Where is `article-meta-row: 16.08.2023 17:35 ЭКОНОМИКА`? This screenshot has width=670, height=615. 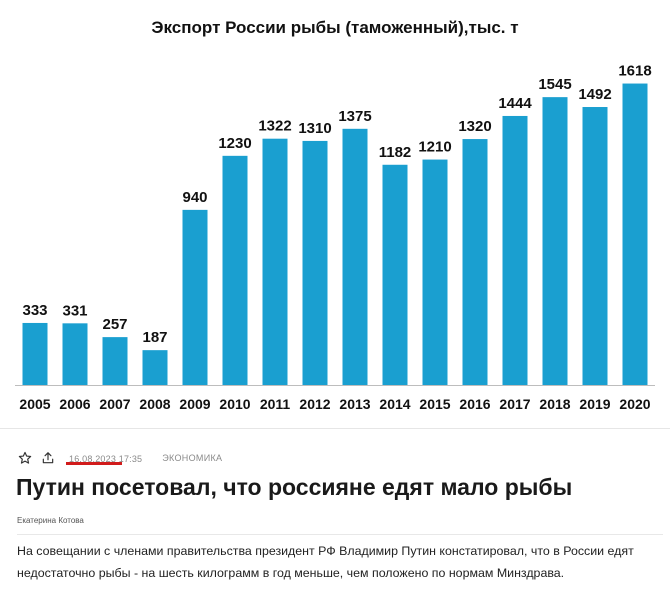
article-meta-row: 16.08.2023 17:35 ЭКОНОМИКА is located at coordinates (119, 458).